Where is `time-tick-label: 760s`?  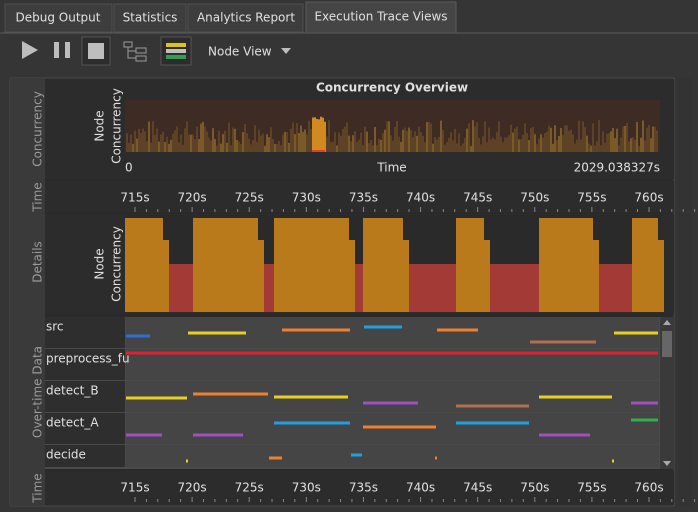 time-tick-label: 760s is located at coordinates (648, 488).